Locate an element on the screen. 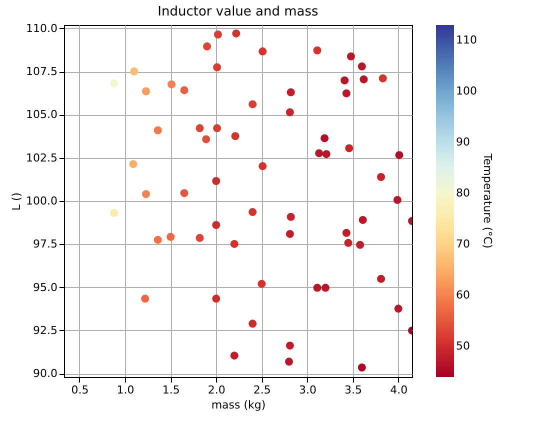 The width and height of the screenshot is (542, 425). x-tick-label: 3.0 is located at coordinates (307, 390).